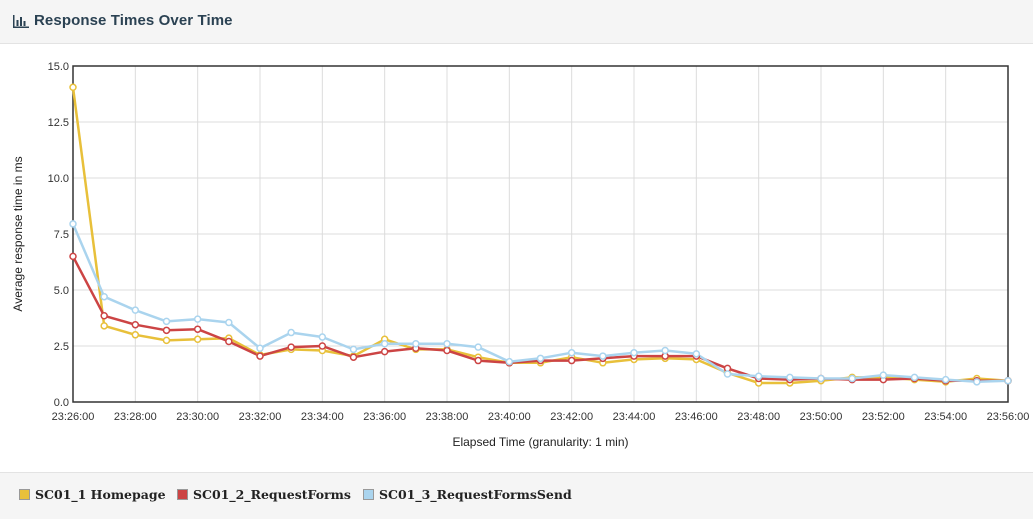 The width and height of the screenshot is (1033, 519). What do you see at coordinates (509, 417) in the screenshot?
I see `x-tick-label: 23:40:00` at bounding box center [509, 417].